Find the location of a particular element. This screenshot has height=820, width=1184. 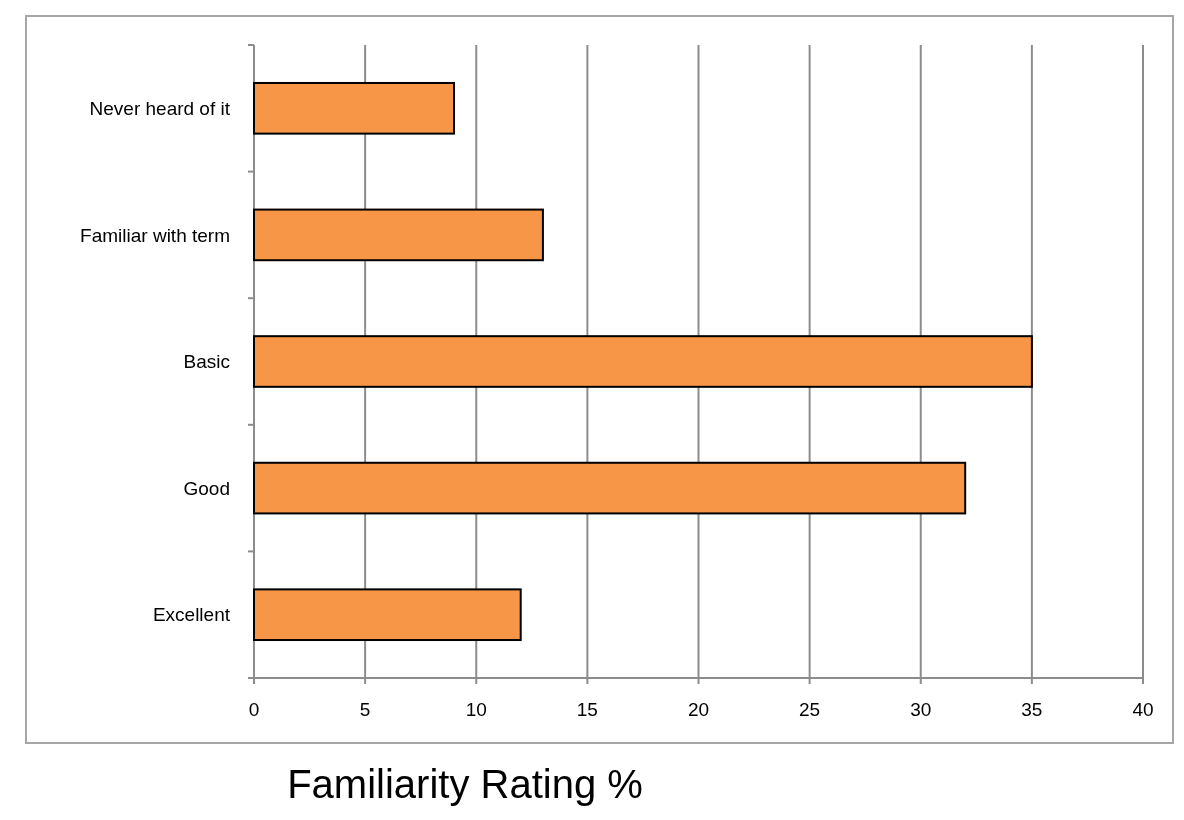

y-tick-label: Basic is located at coordinates (206, 362).